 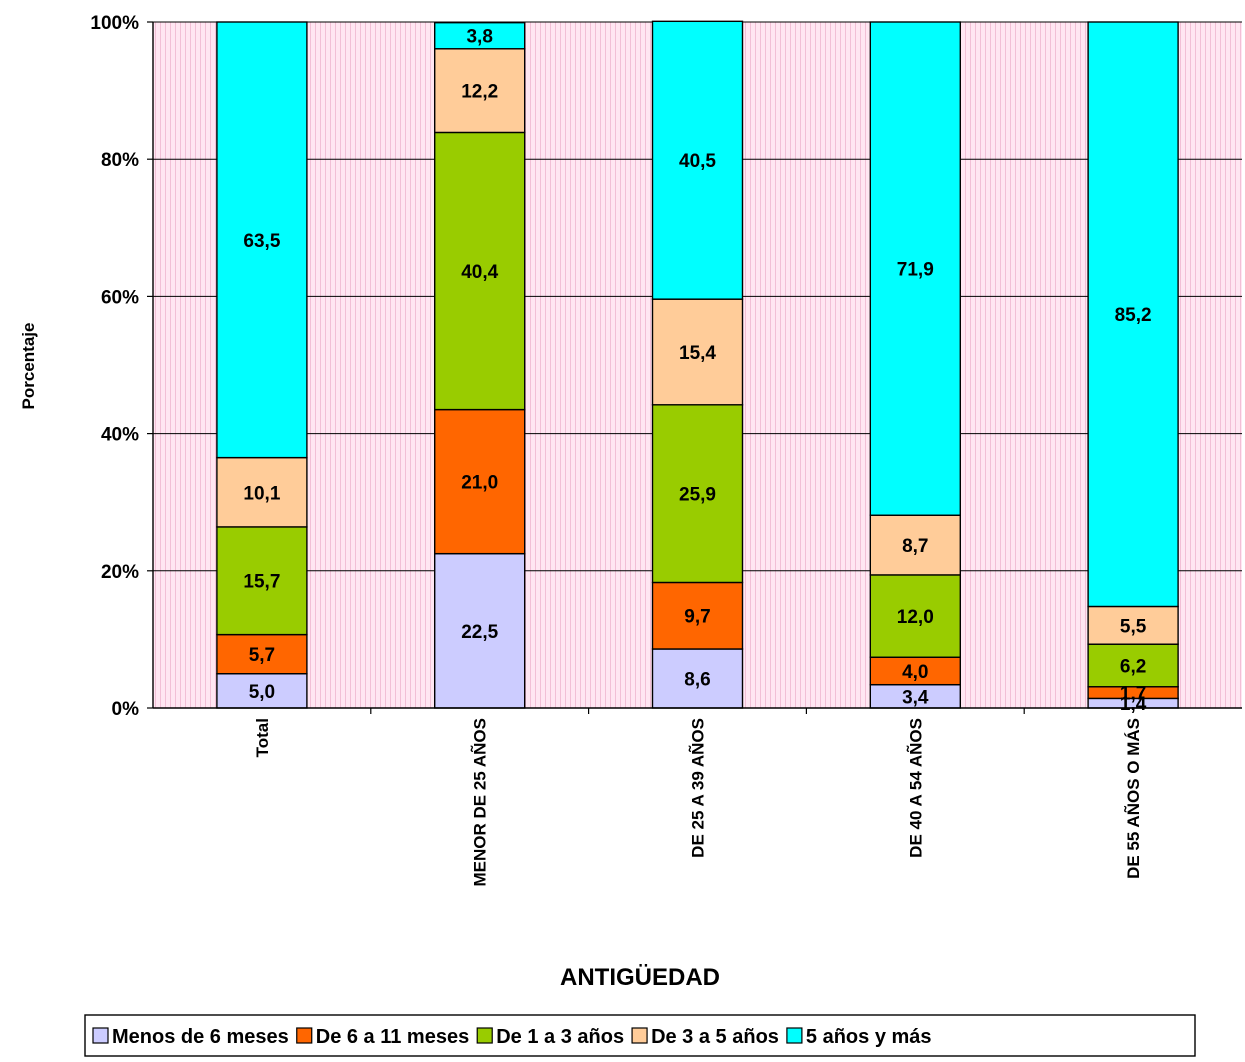 I want to click on x-tick-label: MENOR DE 25 AÑOS, so click(x=480, y=802).